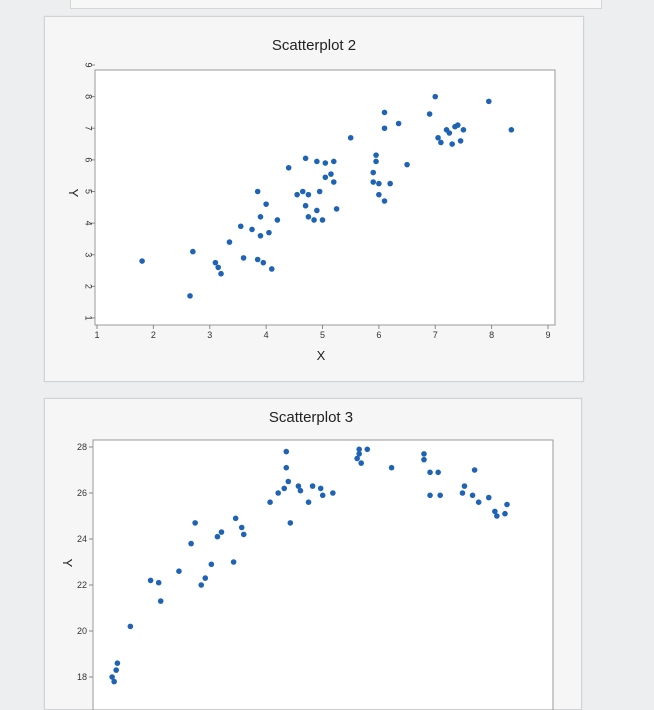 This screenshot has height=710, width=654. What do you see at coordinates (82, 585) in the screenshot?
I see `y-tick-label: 22` at bounding box center [82, 585].